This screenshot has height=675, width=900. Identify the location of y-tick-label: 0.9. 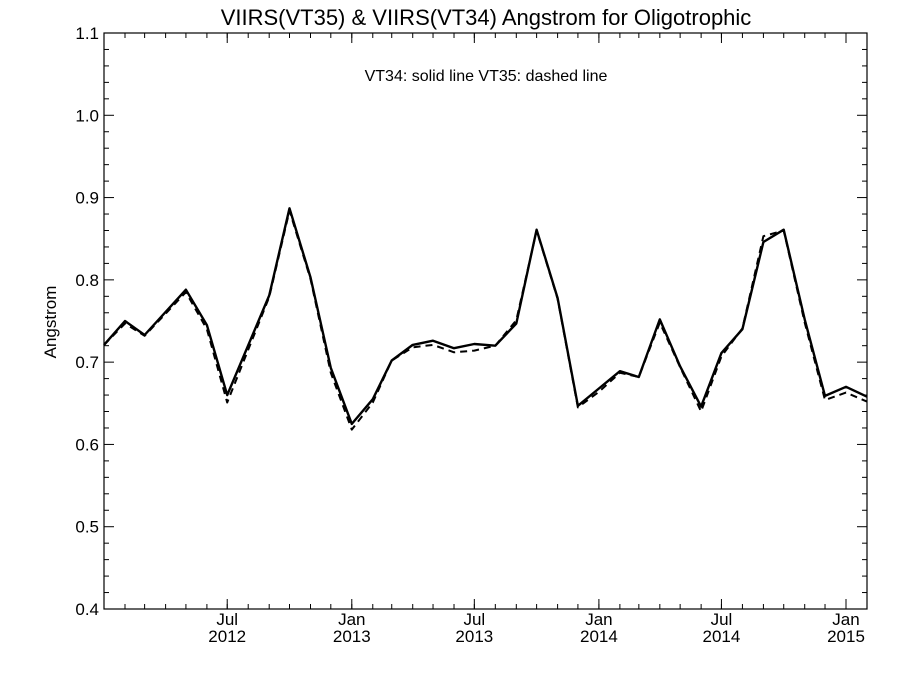
(87, 198).